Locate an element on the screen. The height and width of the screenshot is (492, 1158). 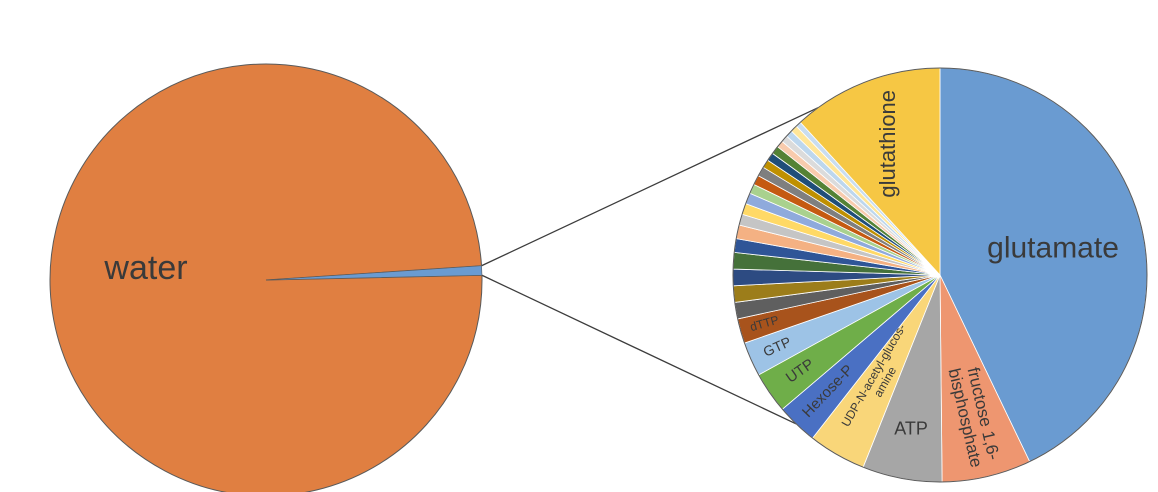
main-label-water: water is located at coordinates (145, 268).